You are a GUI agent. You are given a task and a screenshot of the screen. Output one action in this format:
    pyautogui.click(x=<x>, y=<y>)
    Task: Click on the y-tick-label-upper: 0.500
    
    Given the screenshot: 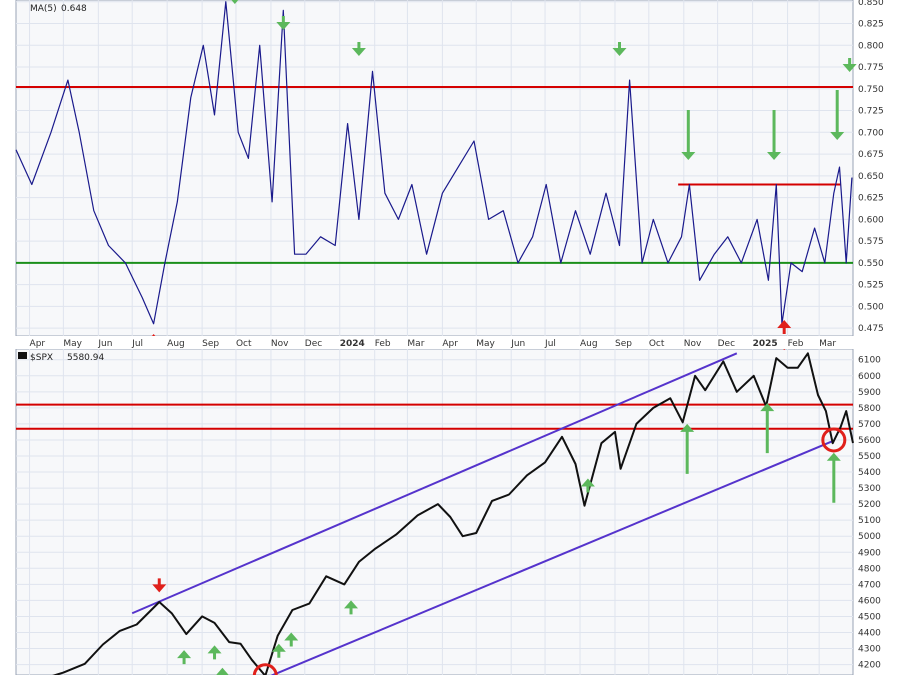 What is the action you would take?
    pyautogui.click(x=871, y=307)
    